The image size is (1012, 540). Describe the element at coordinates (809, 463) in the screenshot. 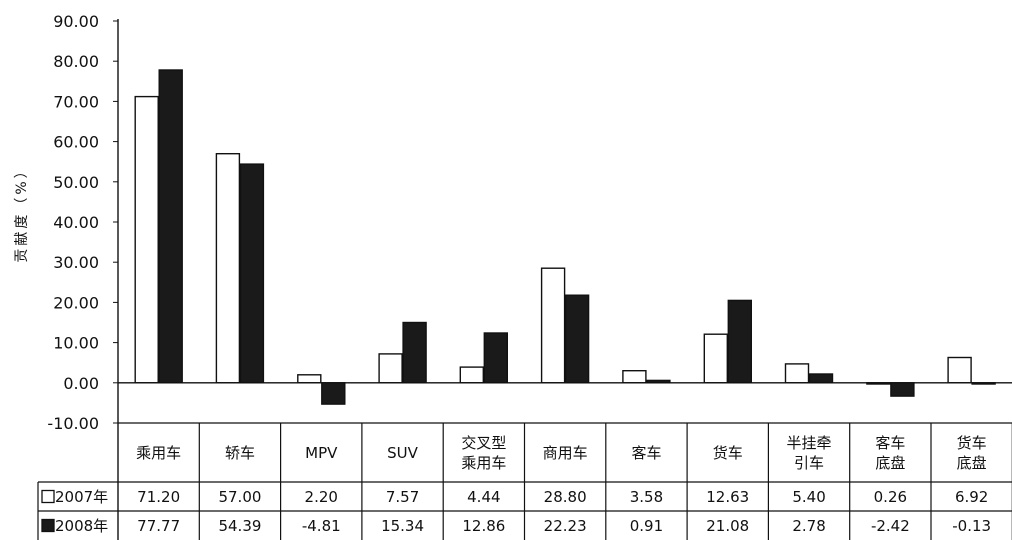

I see `category-label: 引车` at that location.